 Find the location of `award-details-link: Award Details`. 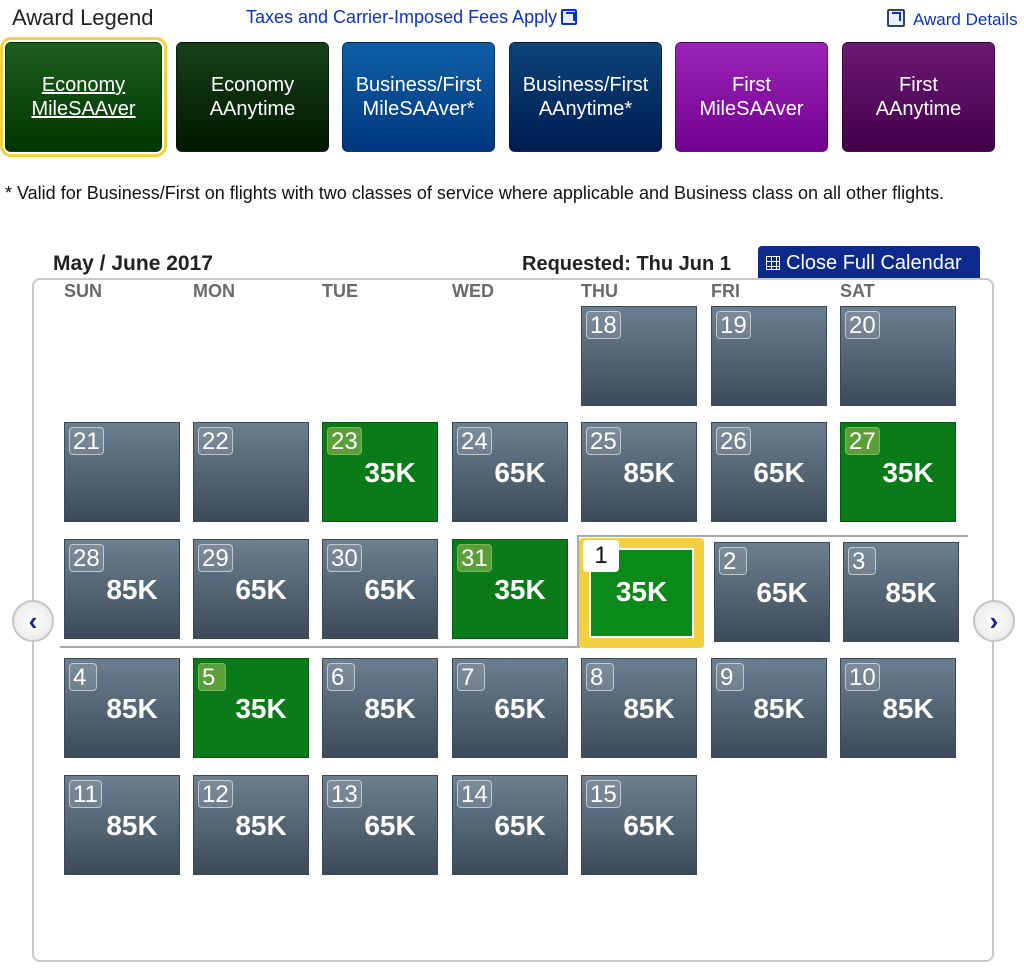

award-details-link: Award Details is located at coordinates (952, 19).